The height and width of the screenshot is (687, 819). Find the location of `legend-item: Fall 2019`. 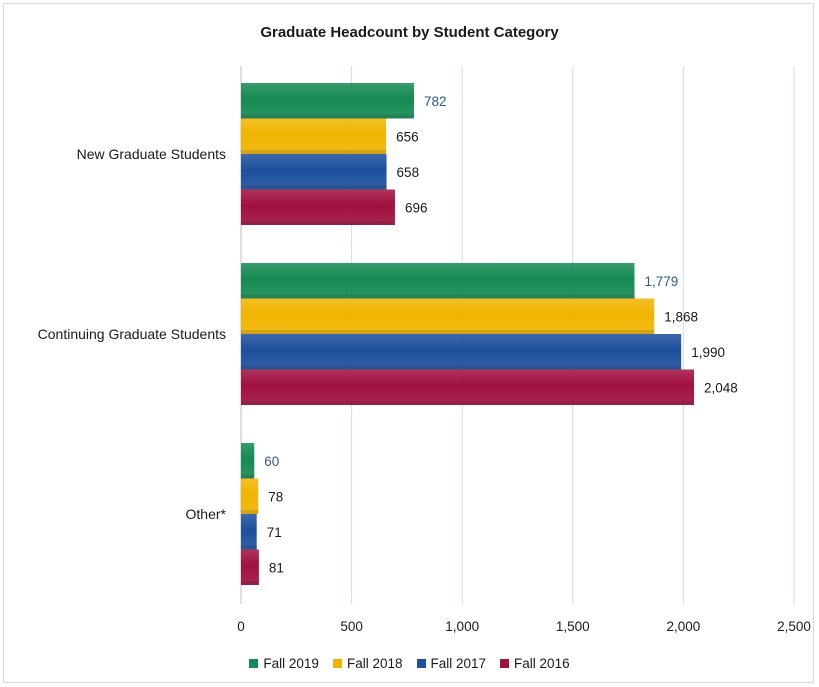

legend-item: Fall 2019 is located at coordinates (284, 663).